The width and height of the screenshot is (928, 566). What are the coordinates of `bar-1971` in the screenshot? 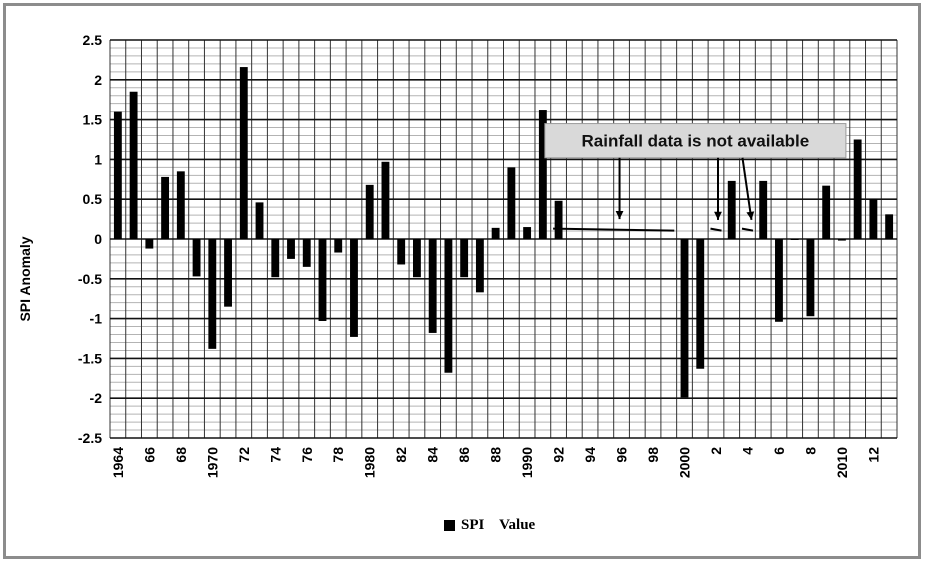 It's located at (228, 273).